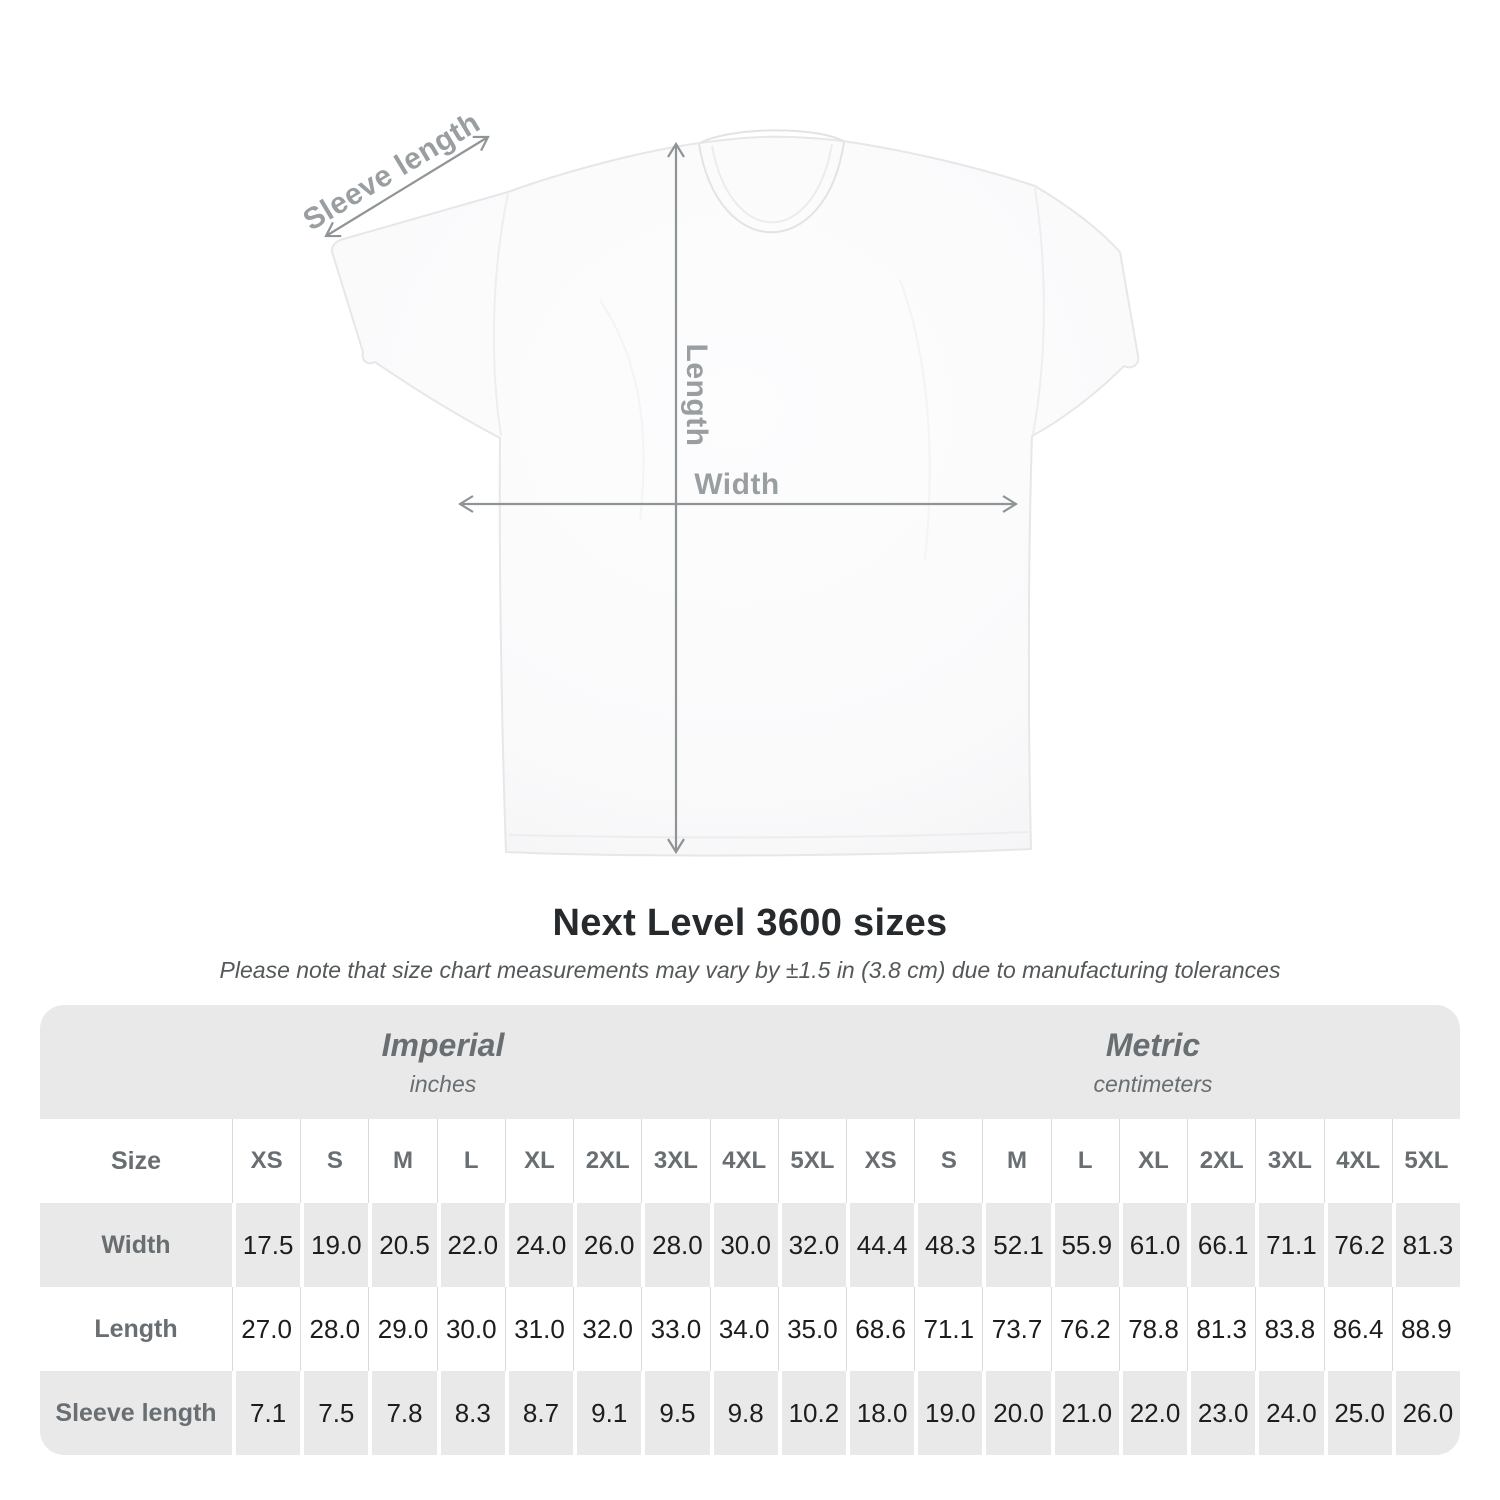 The height and width of the screenshot is (1500, 1500). I want to click on value-length-imperial-l: 30.0, so click(470, 1329).